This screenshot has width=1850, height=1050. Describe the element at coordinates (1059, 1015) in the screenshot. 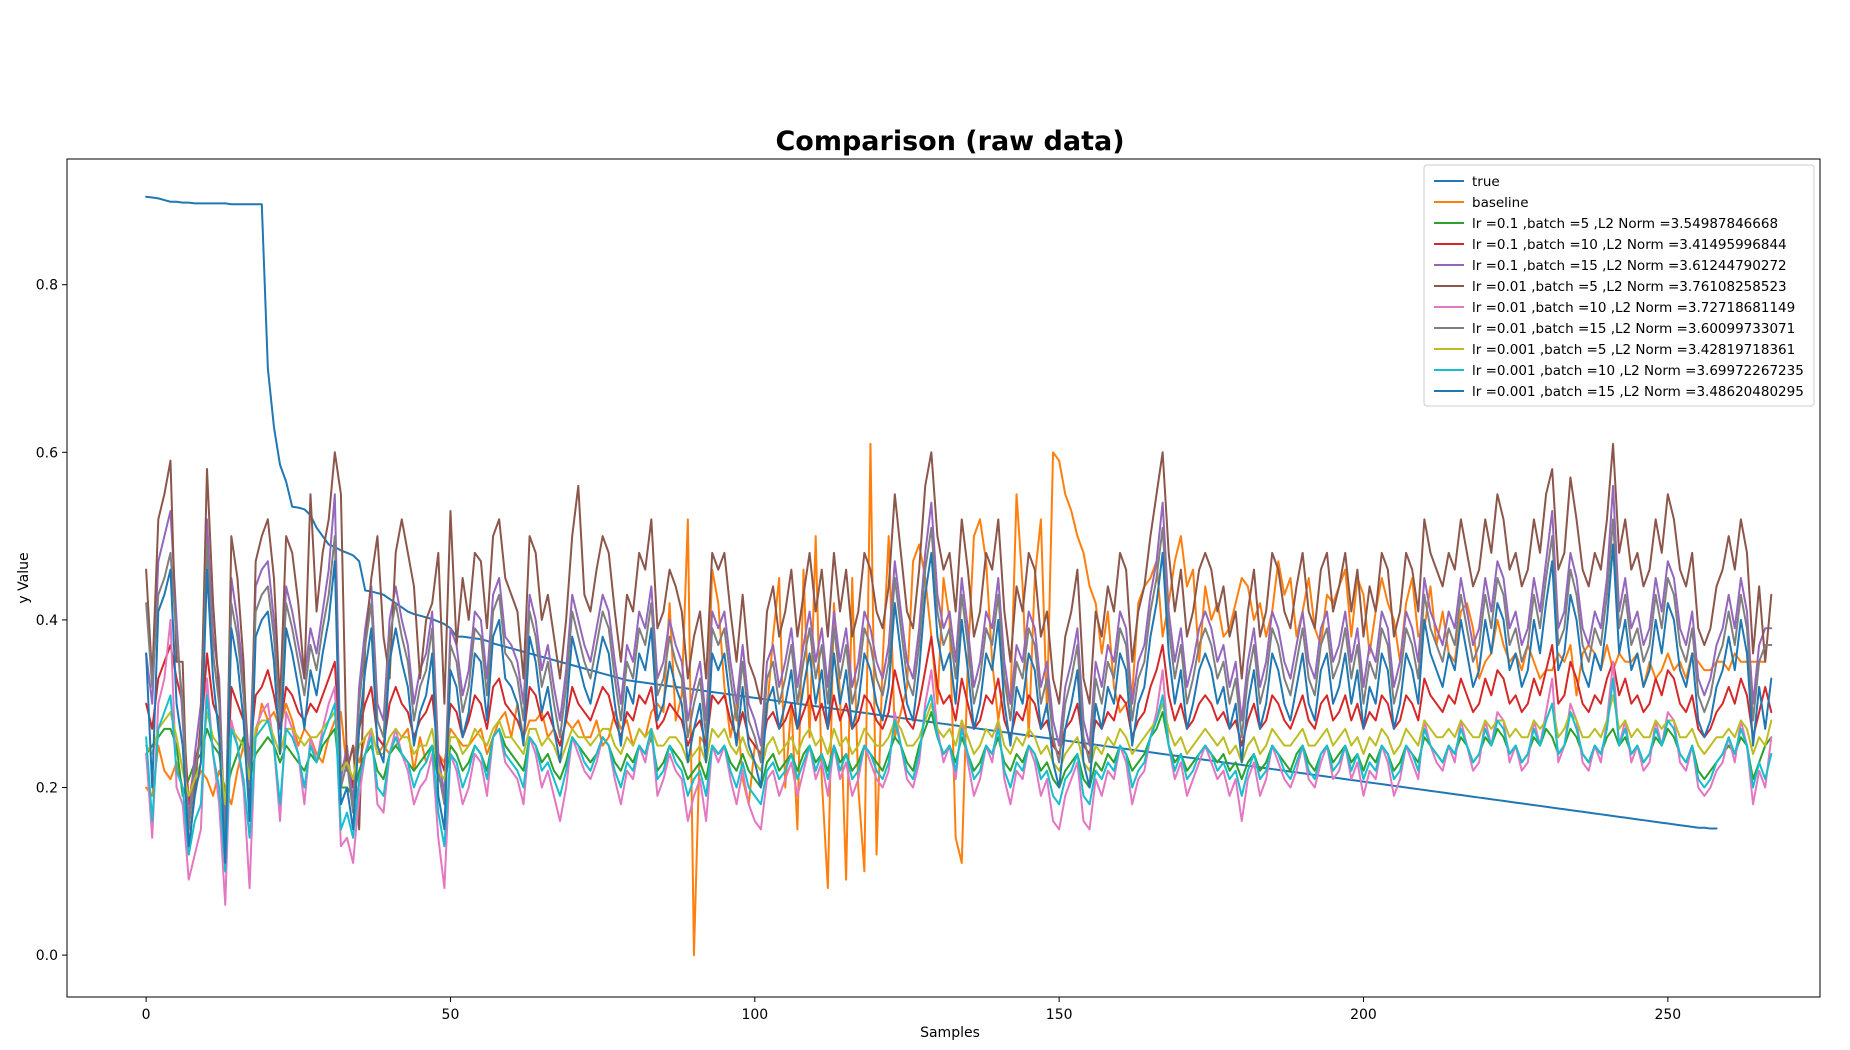

I see `x-tick-label: 150` at that location.